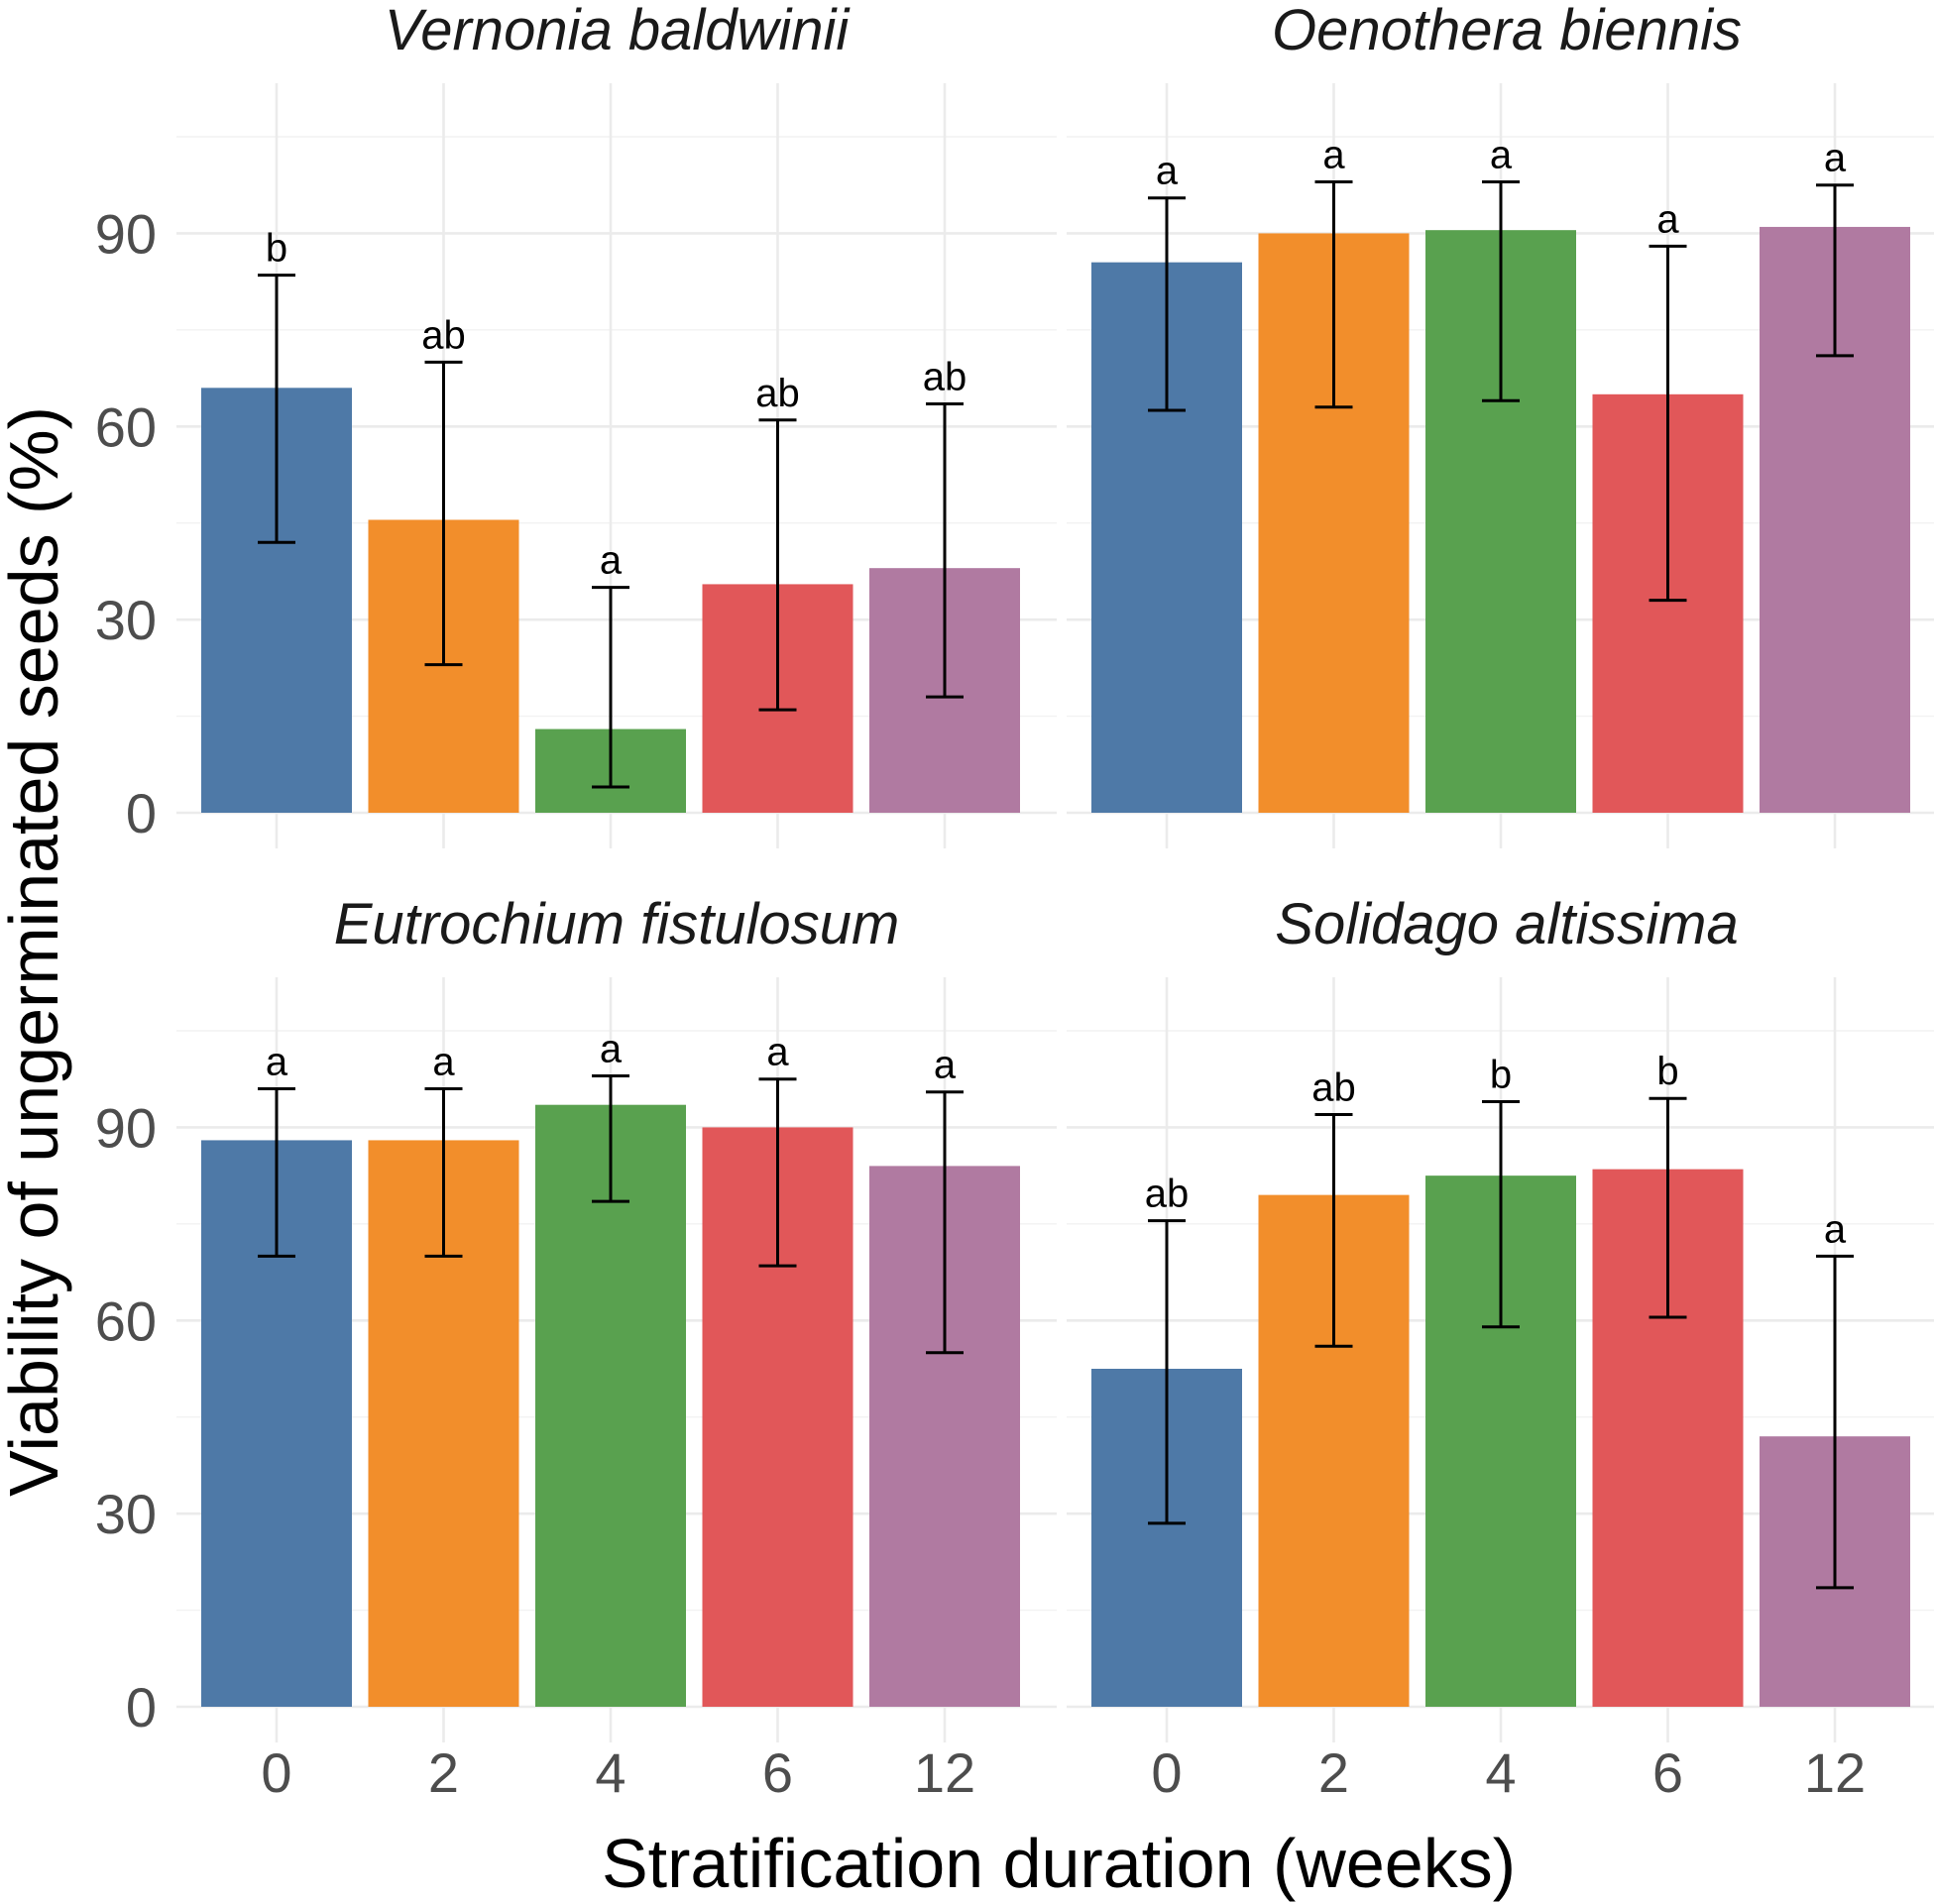  Describe the element at coordinates (610, 1405) in the screenshot. I see `bar` at that location.